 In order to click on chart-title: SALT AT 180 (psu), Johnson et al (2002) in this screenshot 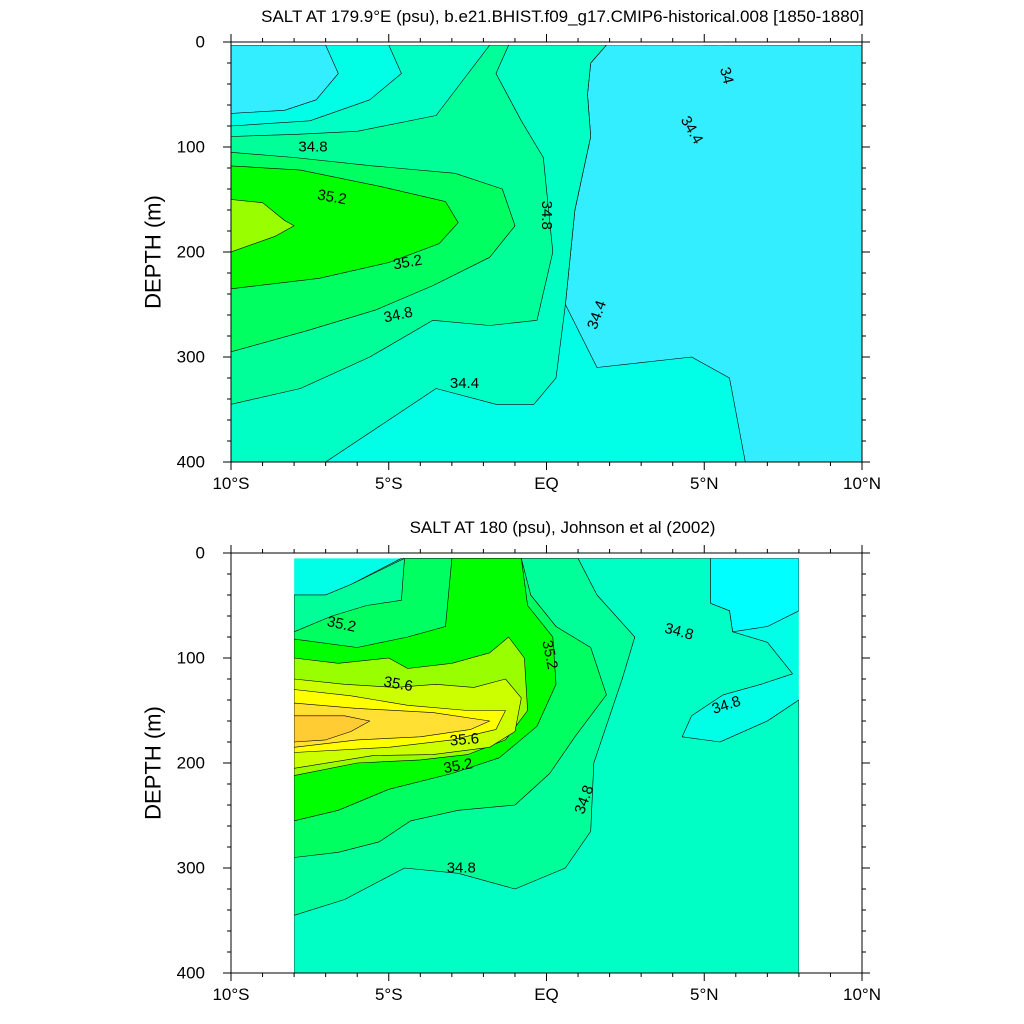, I will do `click(563, 527)`.